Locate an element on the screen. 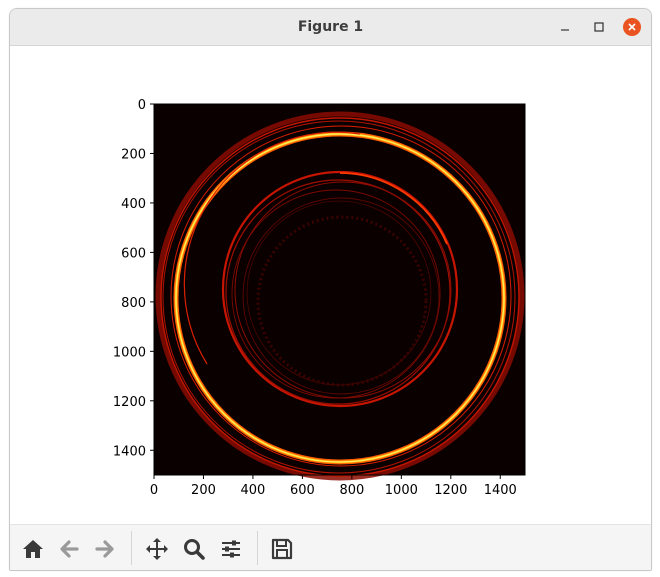 The image size is (660, 577). x-tick-label: 800 is located at coordinates (351, 490).